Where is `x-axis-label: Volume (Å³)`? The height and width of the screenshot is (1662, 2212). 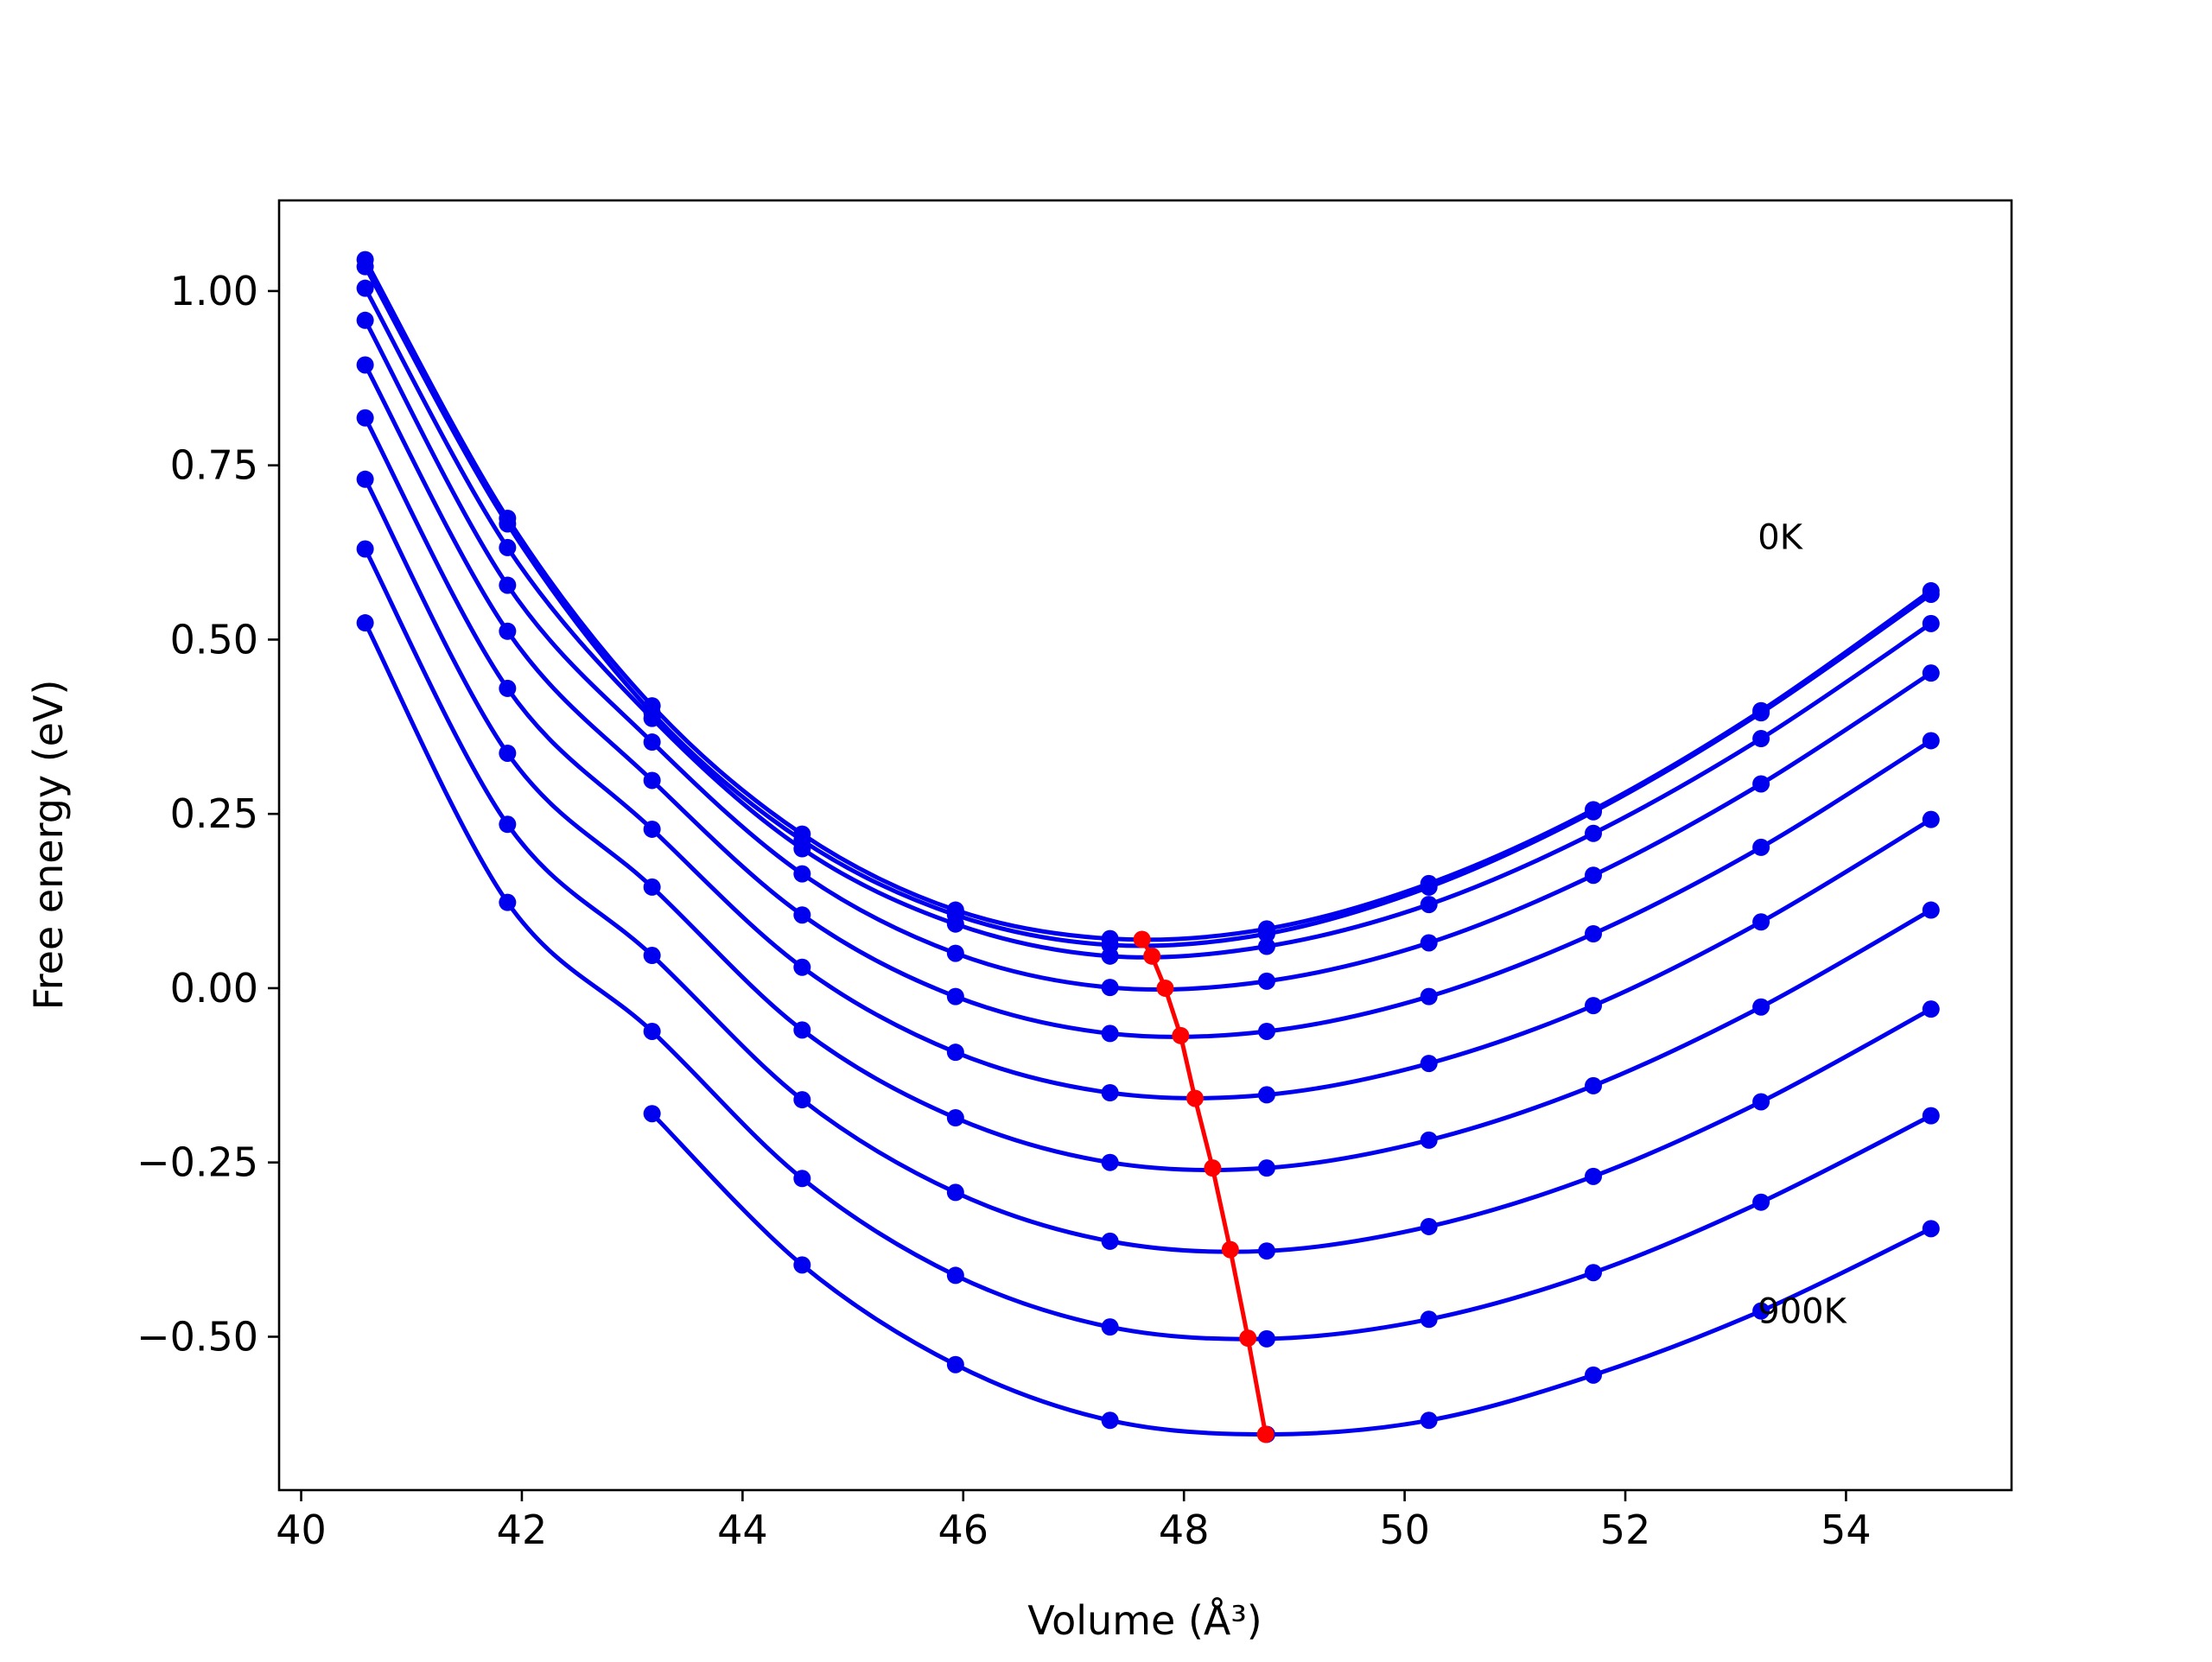 x-axis-label: Volume (Å³) is located at coordinates (1144, 1620).